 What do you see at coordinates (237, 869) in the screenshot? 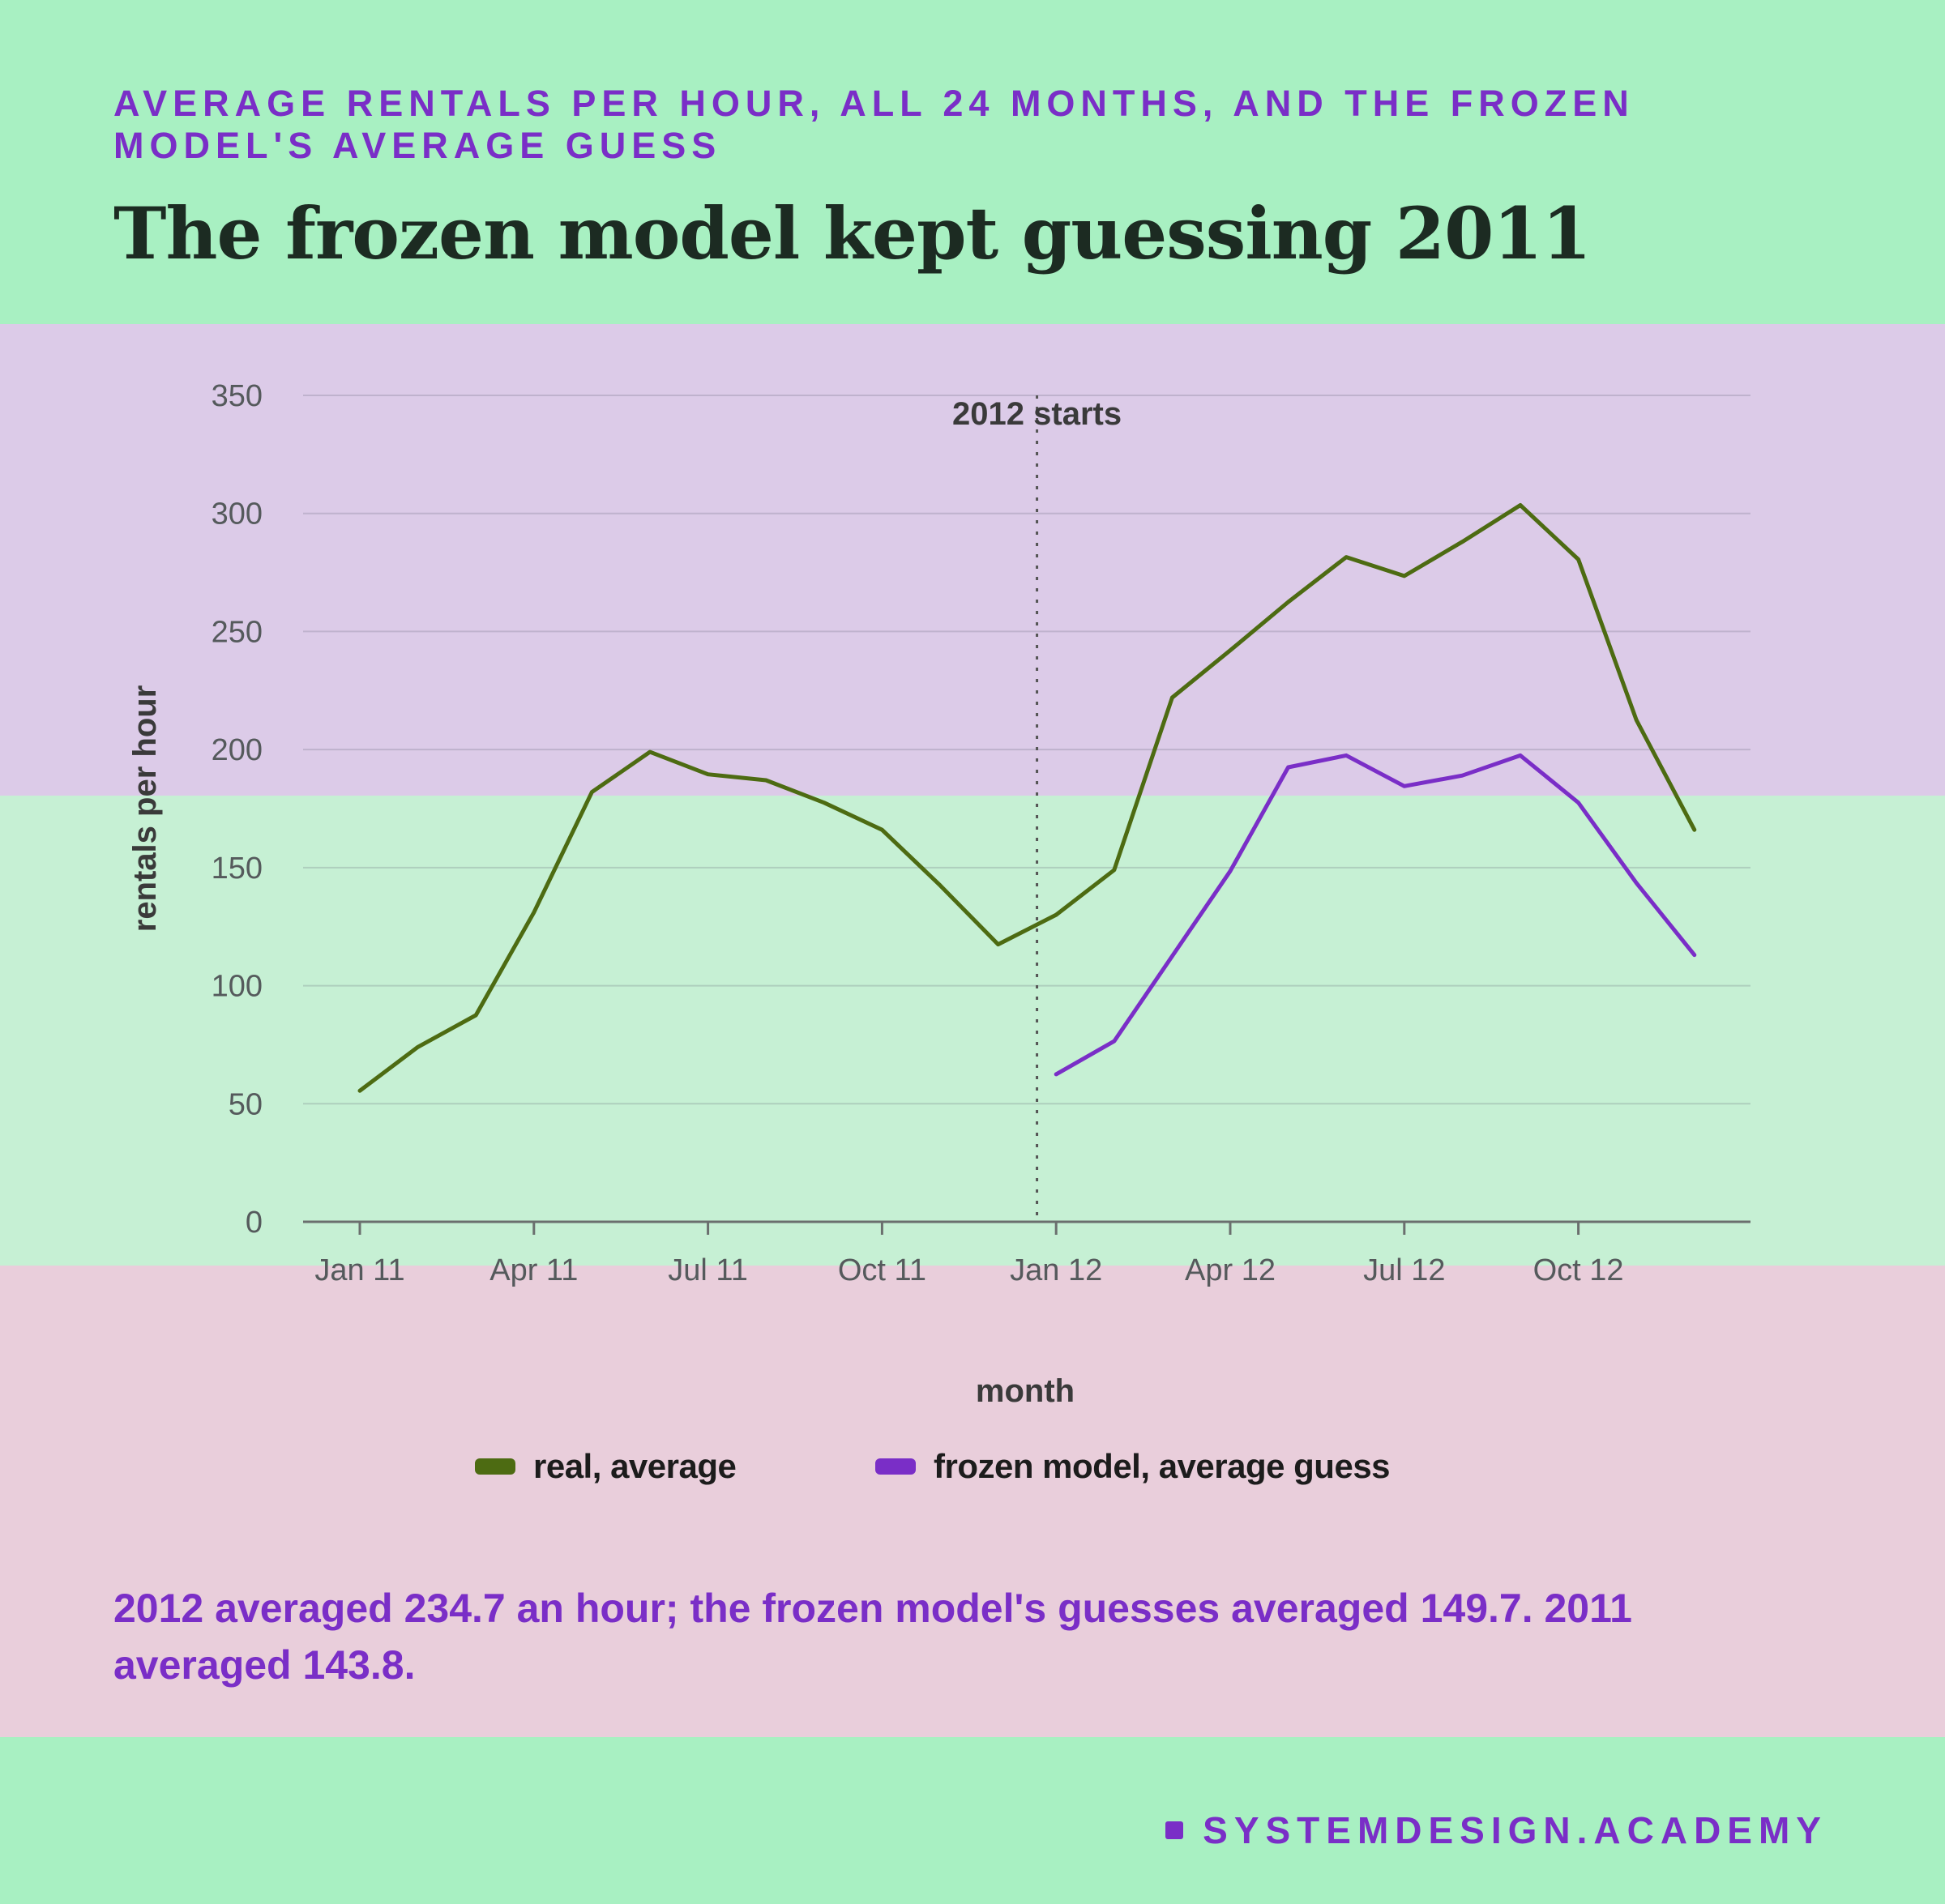
I see `y-tick-label-150: 150` at bounding box center [237, 869].